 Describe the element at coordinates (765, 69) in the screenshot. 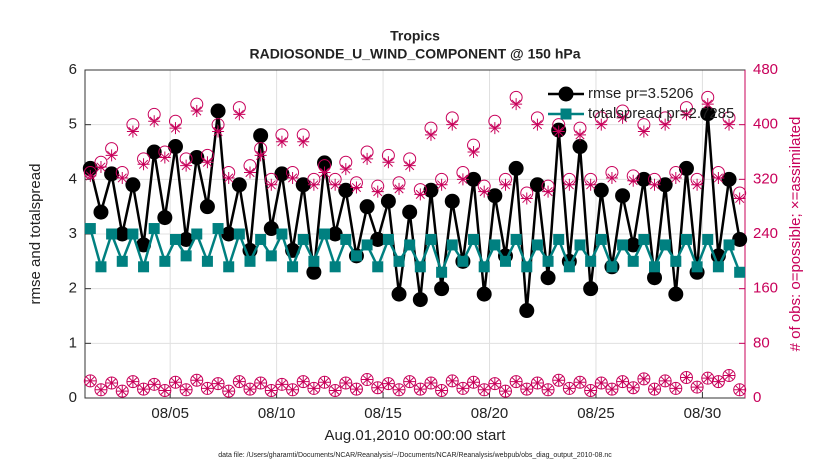

I see `y2-tick-label: 480` at that location.